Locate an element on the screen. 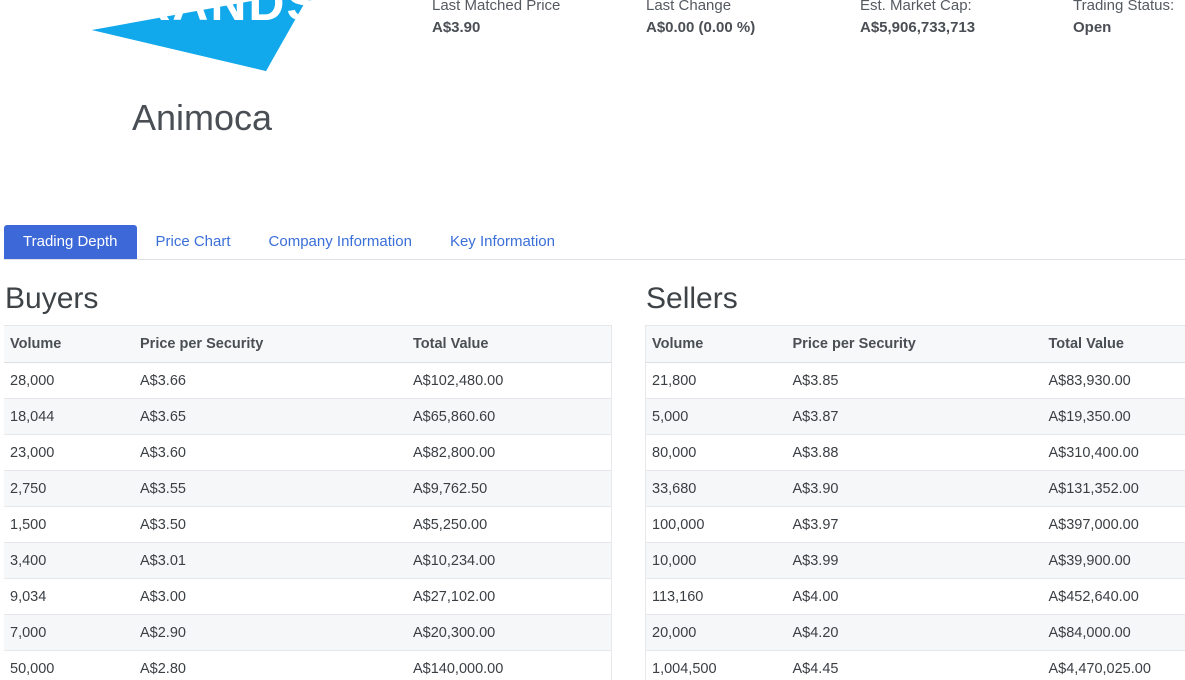  cell-price: A$4.00 is located at coordinates (914, 596).